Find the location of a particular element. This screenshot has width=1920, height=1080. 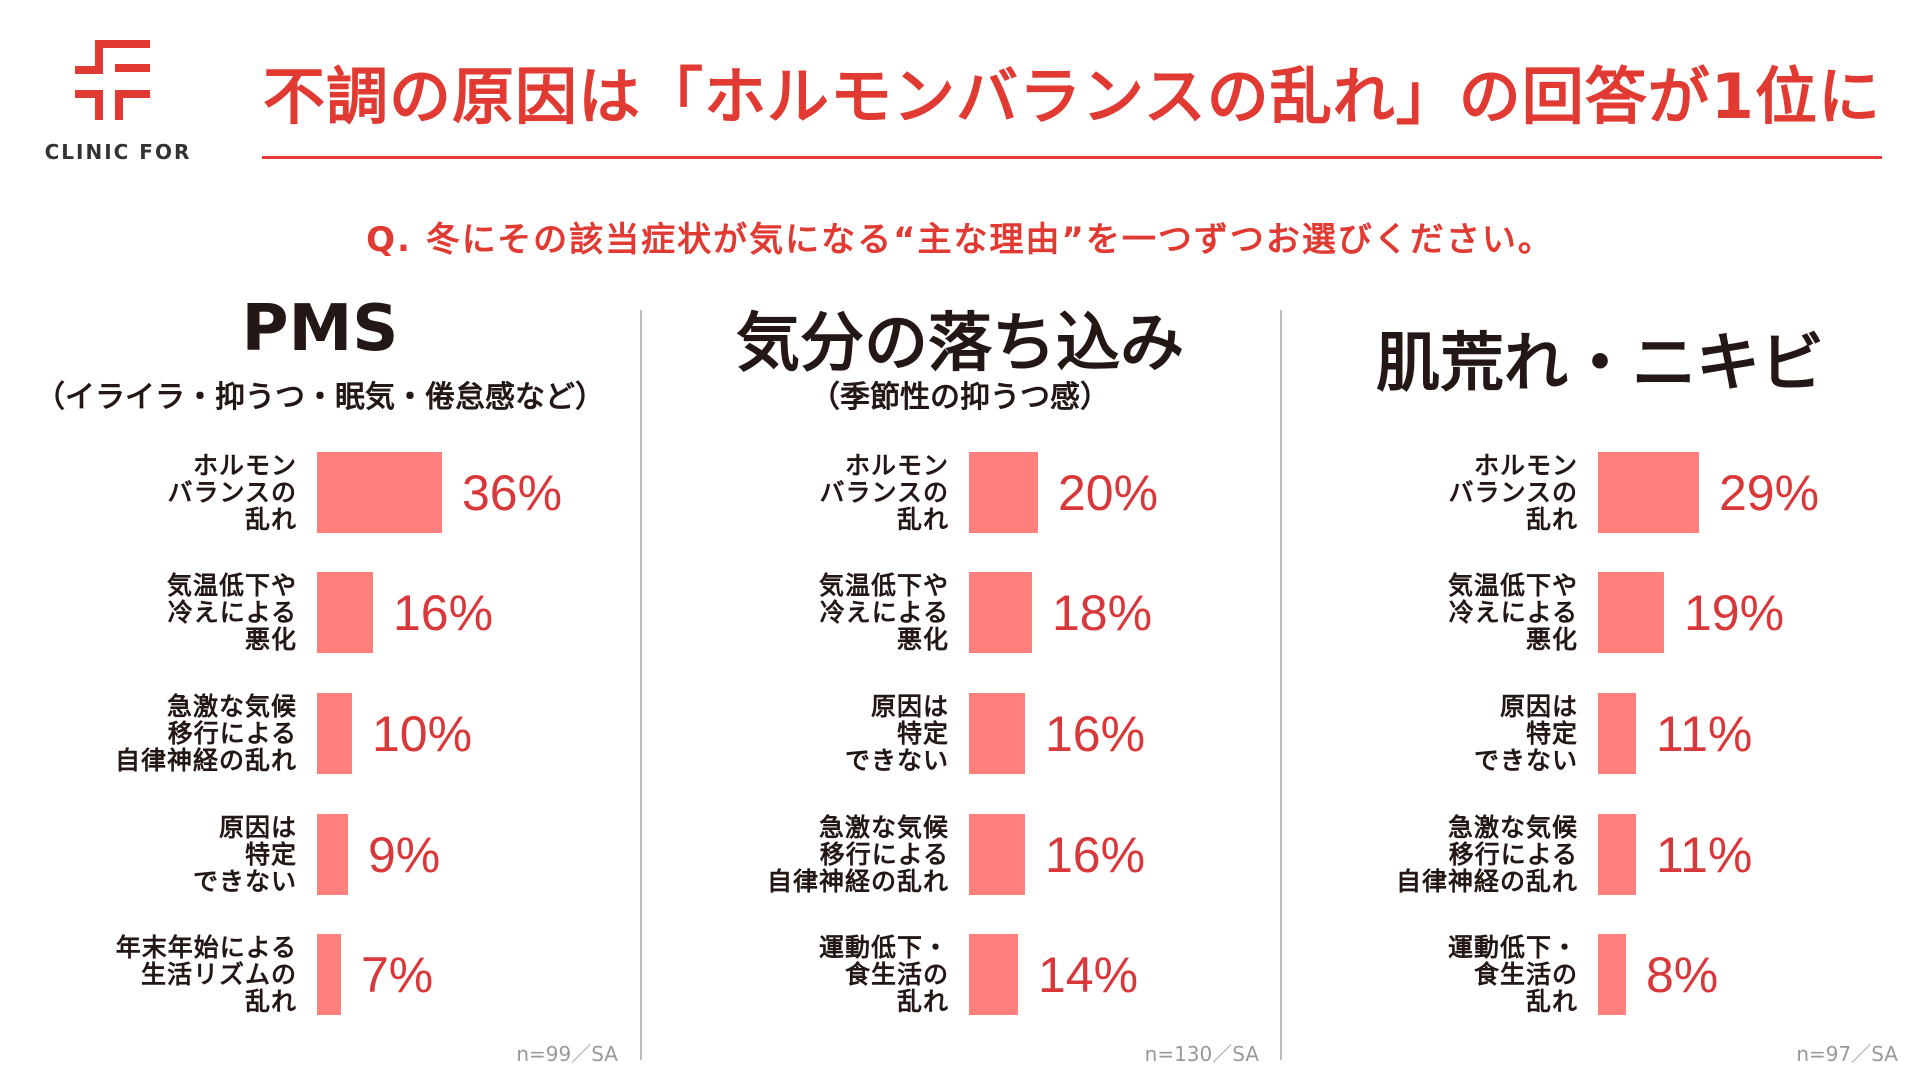

bar-row: 原因は 特定 できない 9% is located at coordinates (320, 854).